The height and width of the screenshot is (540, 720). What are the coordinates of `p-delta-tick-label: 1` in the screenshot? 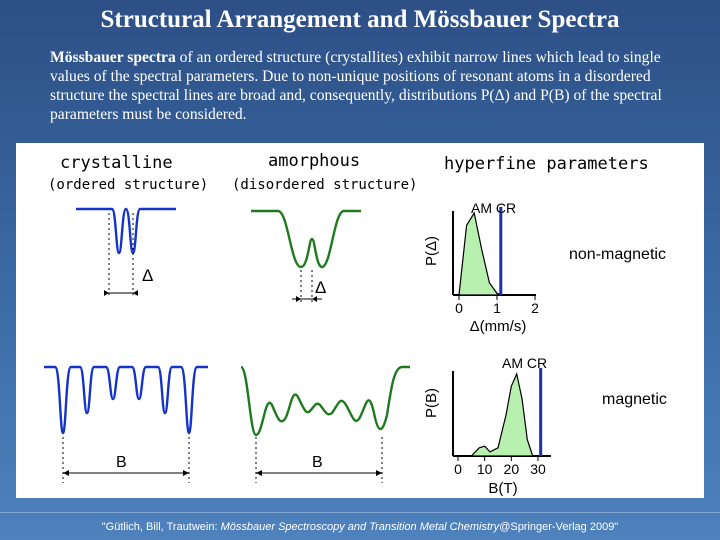 It's located at (497, 308).